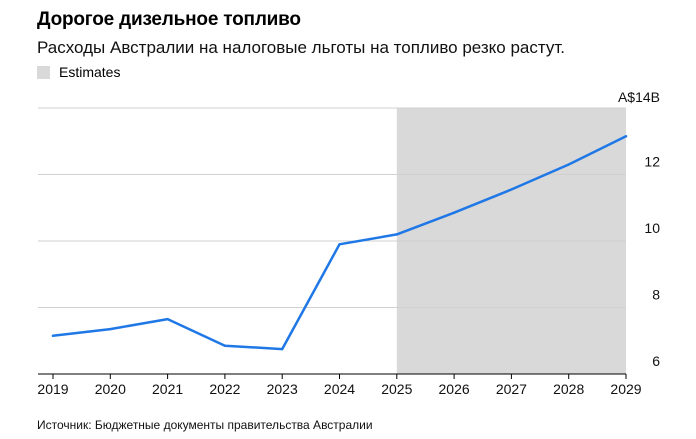 This screenshot has width=696, height=439. Describe the element at coordinates (90, 72) in the screenshot. I see `legend-label-estimates: Estimates` at that location.